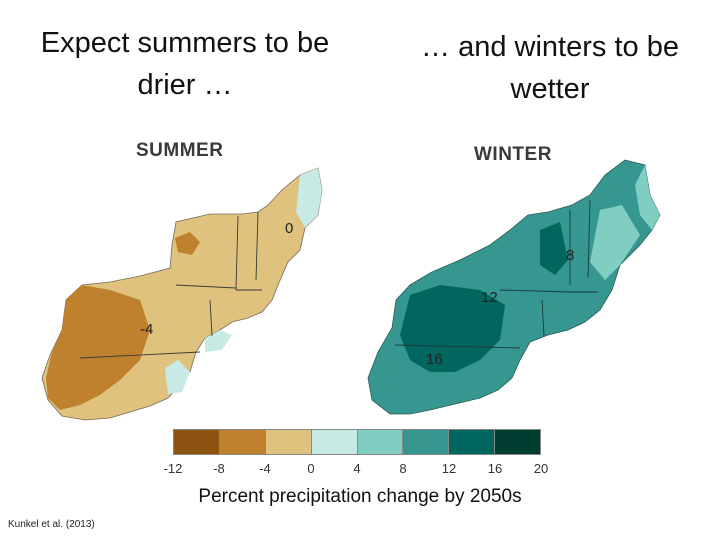  What do you see at coordinates (180, 150) in the screenshot?
I see `summer-map-title: SUMMER` at bounding box center [180, 150].